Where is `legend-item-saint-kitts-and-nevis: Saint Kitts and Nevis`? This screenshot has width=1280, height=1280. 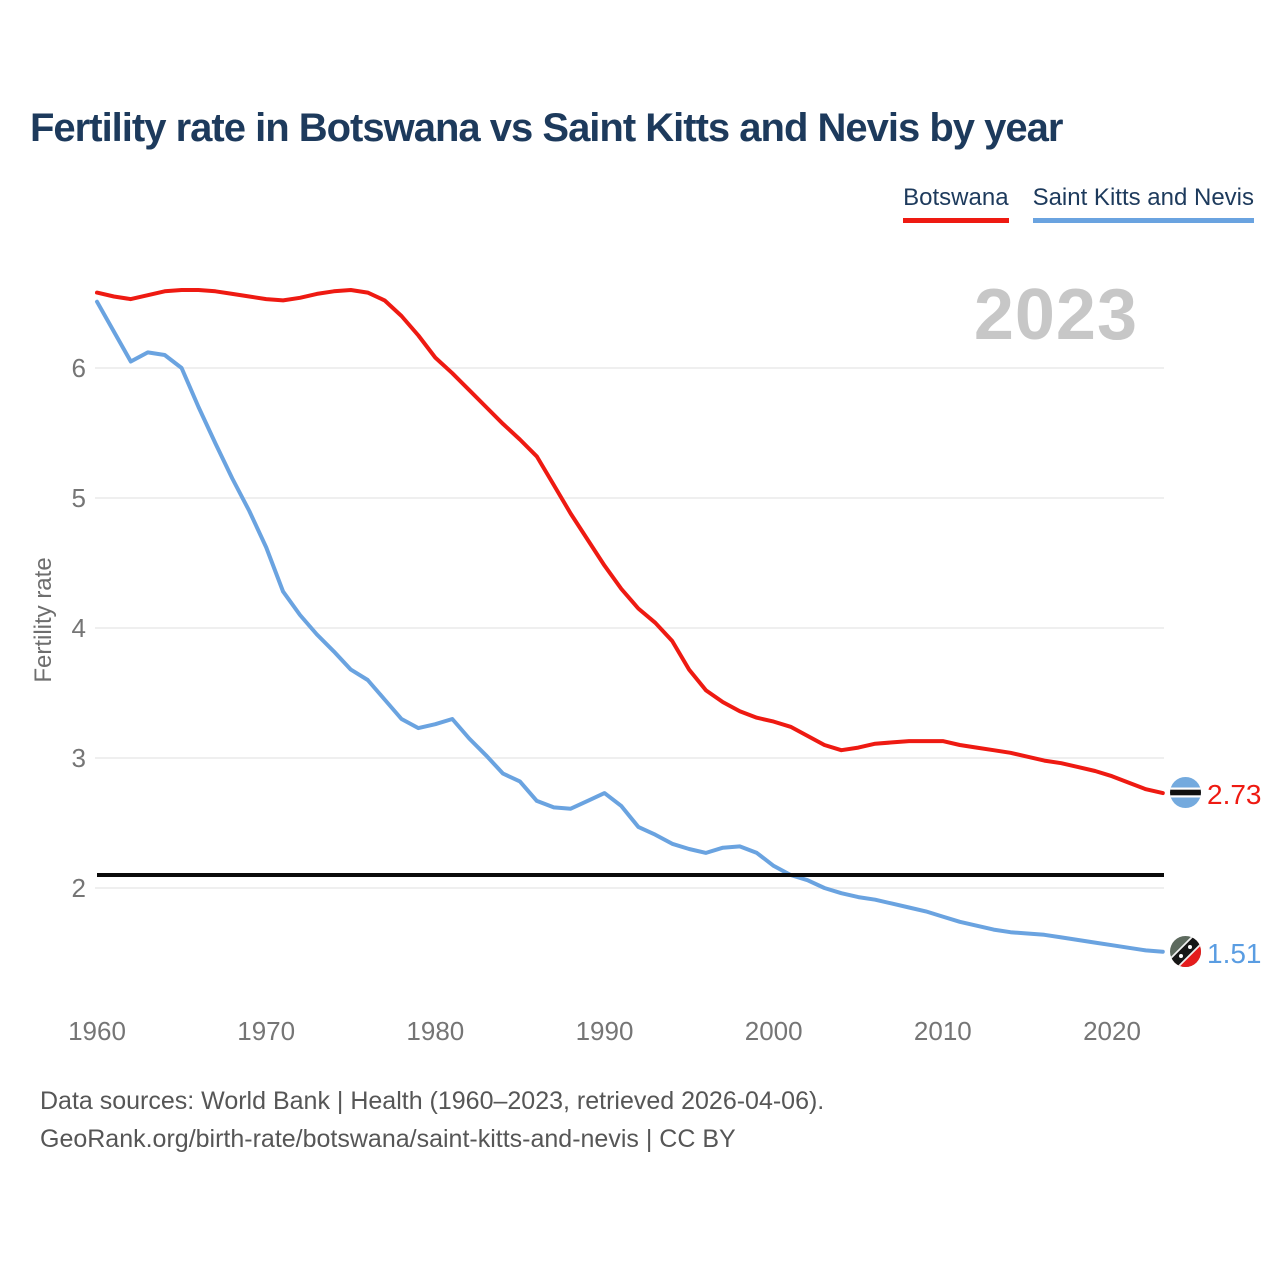 legend-item-saint-kitts-and-nevis: Saint Kitts and Nevis is located at coordinates (1143, 203).